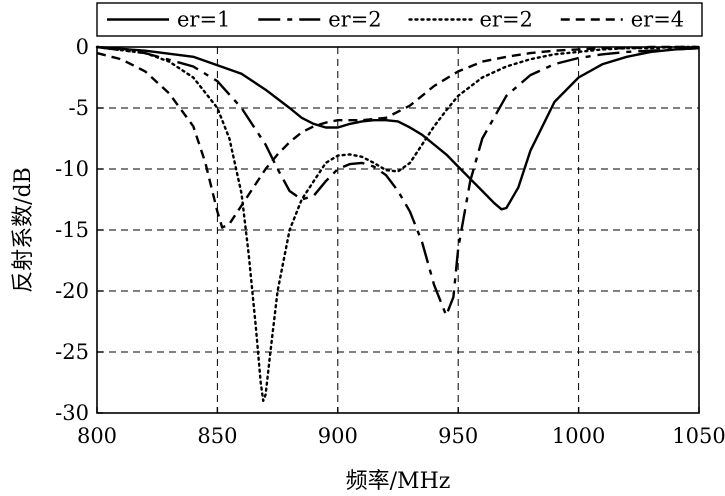  I want to click on y-tick-label: -15, so click(72, 230).